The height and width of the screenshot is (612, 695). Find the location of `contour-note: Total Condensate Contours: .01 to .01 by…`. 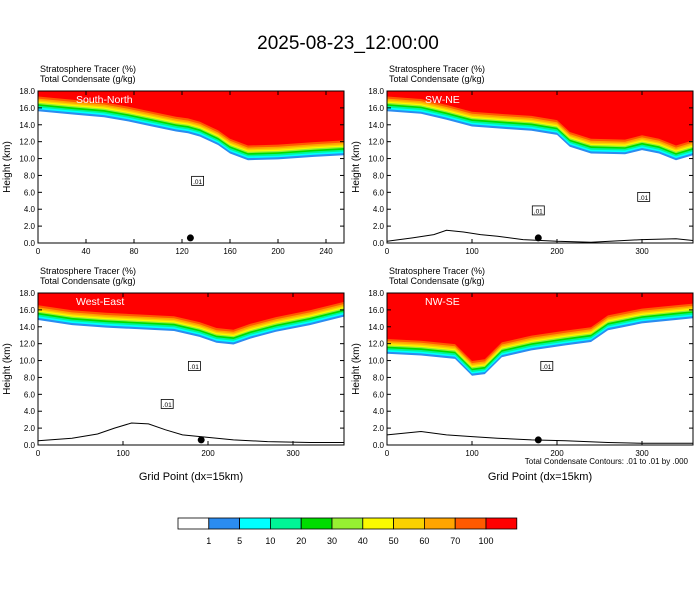

contour-note: Total Condensate Contours: .01 to .01 by… is located at coordinates (607, 461).